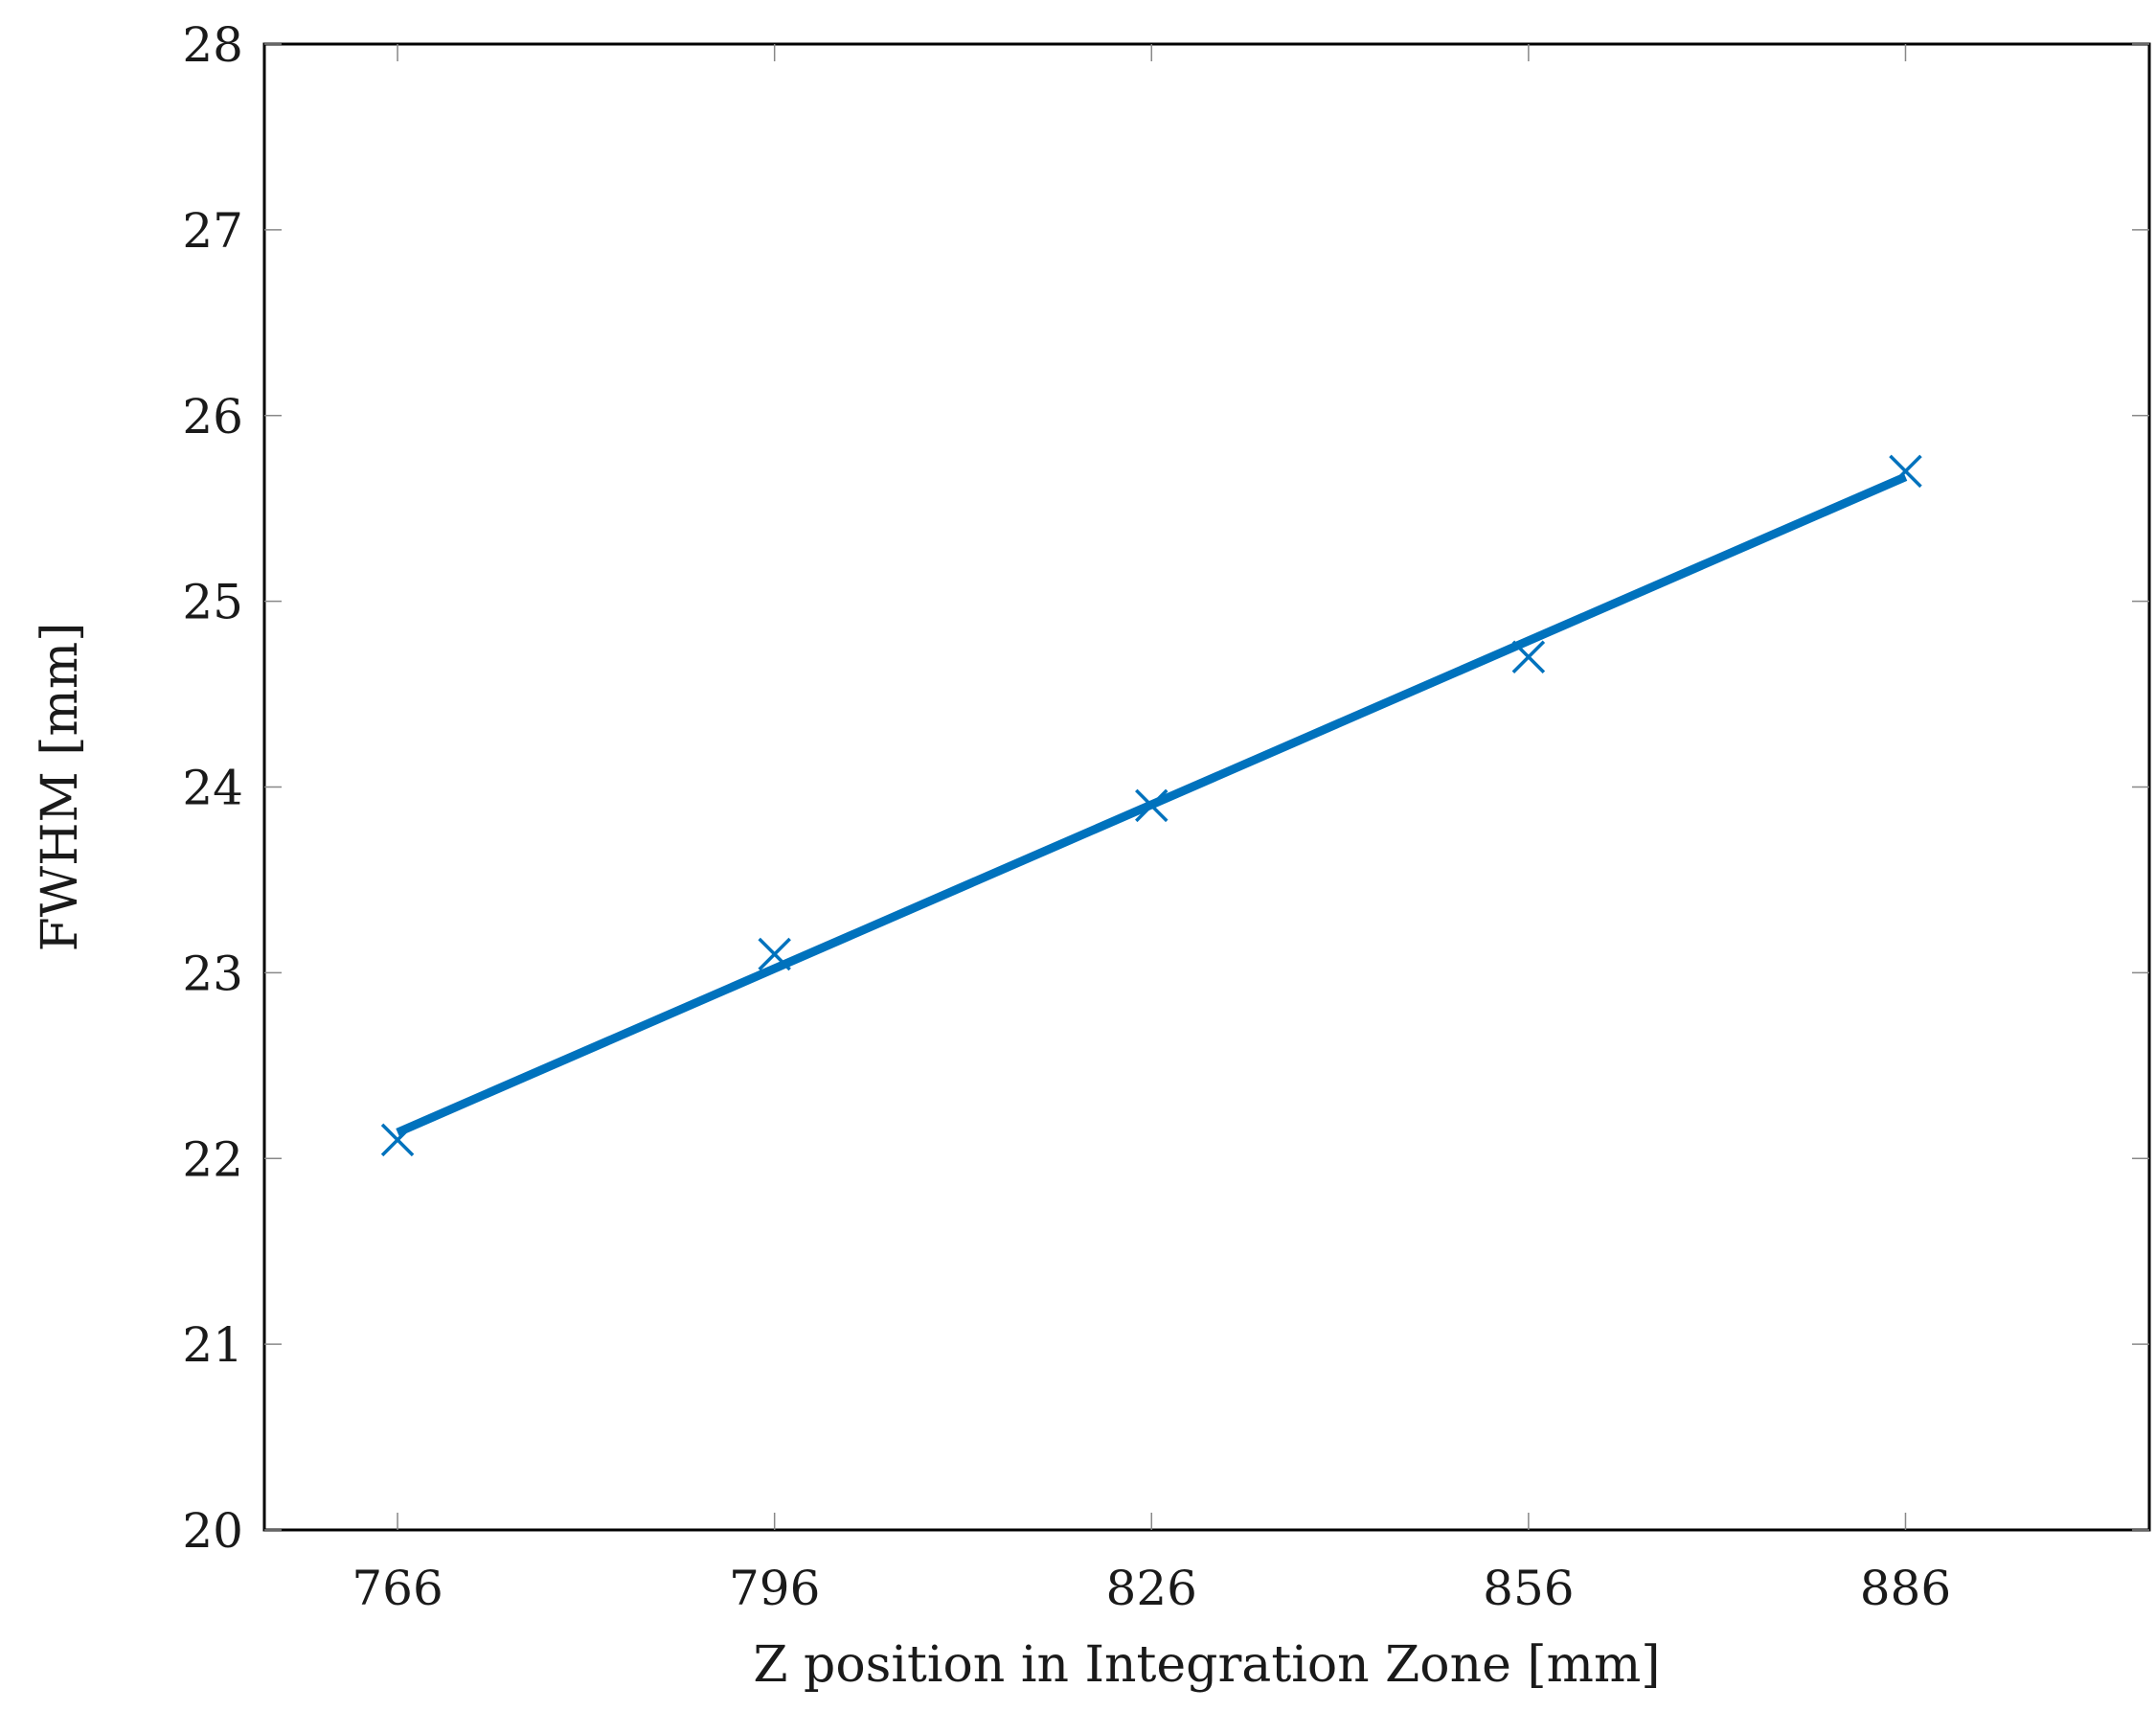 The height and width of the screenshot is (1711, 2156). Describe the element at coordinates (212, 973) in the screenshot. I see `y-tick-label: 23` at that location.